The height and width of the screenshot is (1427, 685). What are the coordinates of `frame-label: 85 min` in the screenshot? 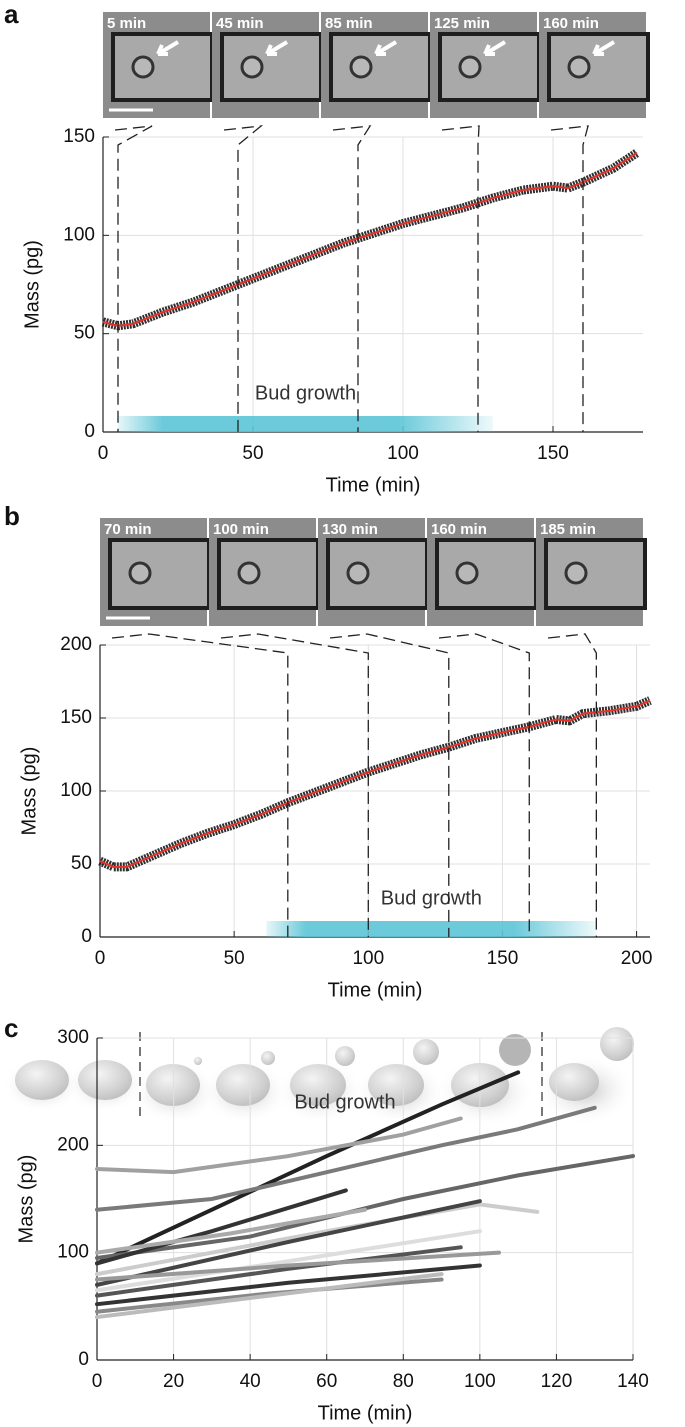 It's located at (349, 23).